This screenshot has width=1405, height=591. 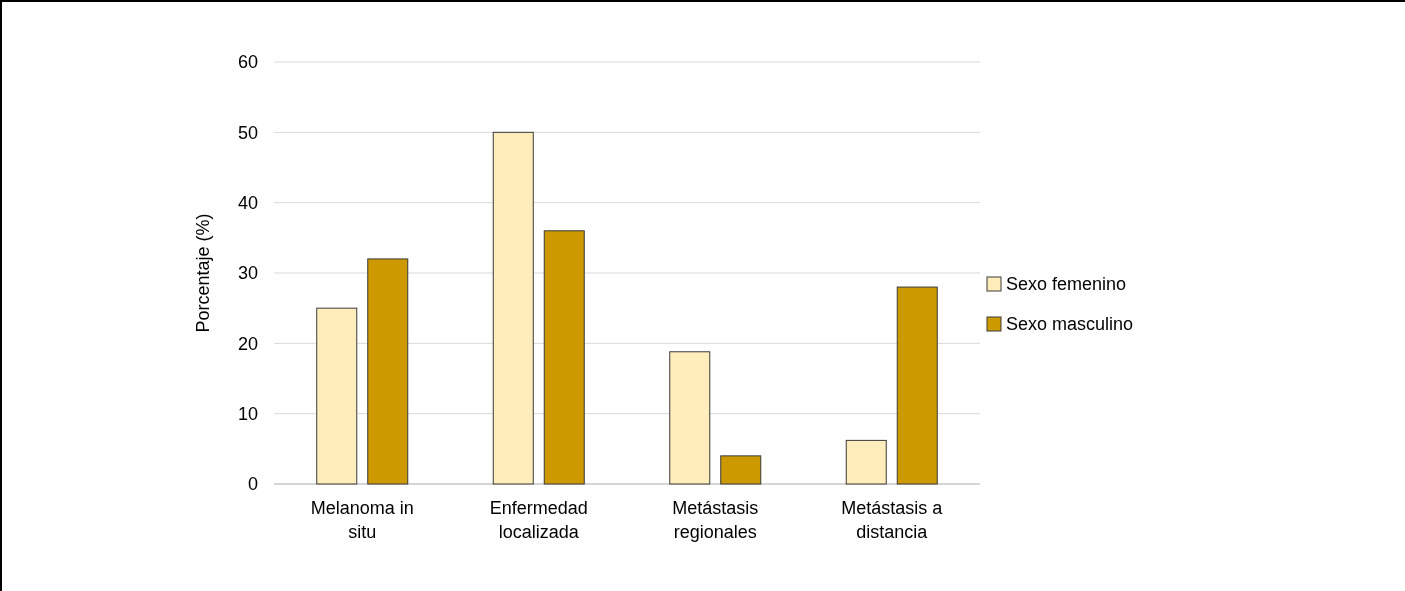 I want to click on y-tick-label: 50, so click(x=247, y=132).